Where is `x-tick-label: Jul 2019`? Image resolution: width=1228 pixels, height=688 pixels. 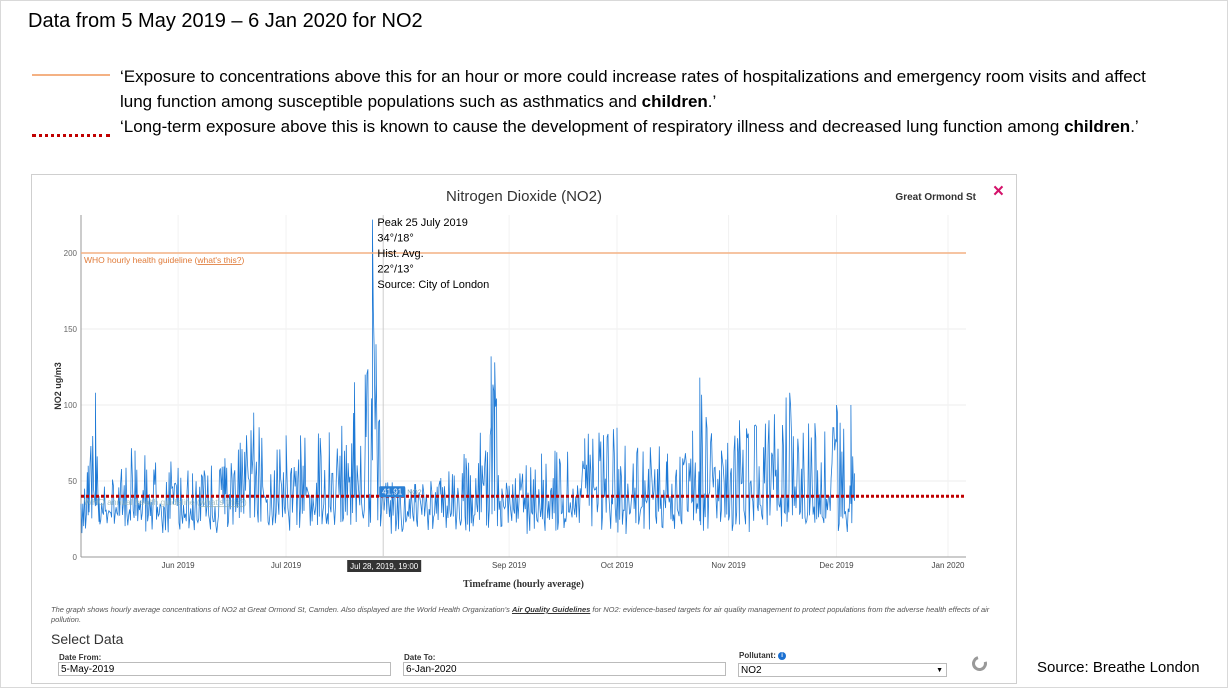 x-tick-label: Jul 2019 is located at coordinates (286, 565).